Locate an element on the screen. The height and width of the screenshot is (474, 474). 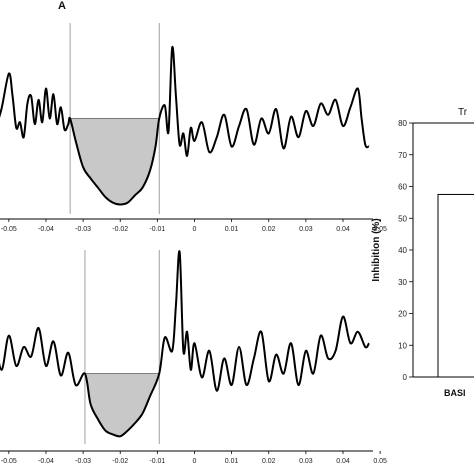
y-tick-label: 50 is located at coordinates (402, 218).